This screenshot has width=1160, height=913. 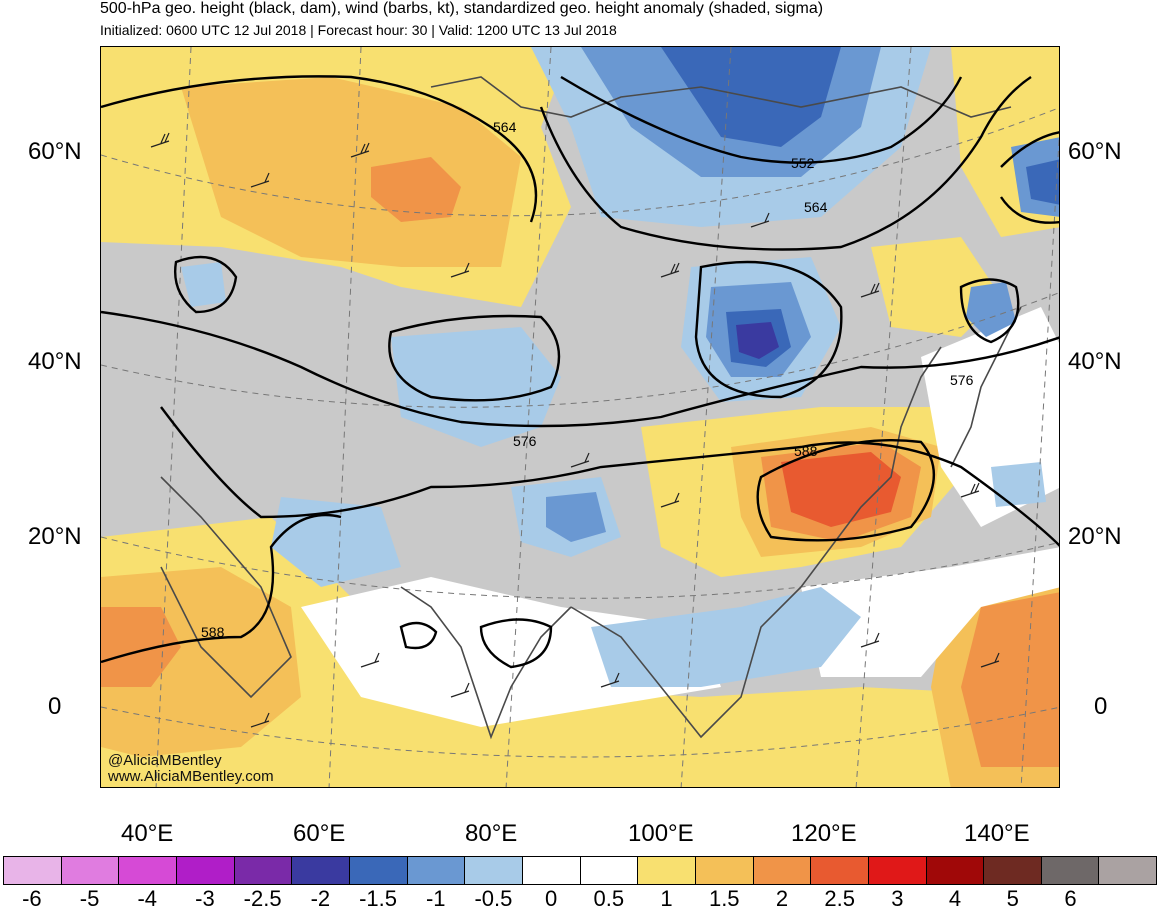 What do you see at coordinates (516, 643) in the screenshot?
I see `contour-bay-of-bengal` at bounding box center [516, 643].